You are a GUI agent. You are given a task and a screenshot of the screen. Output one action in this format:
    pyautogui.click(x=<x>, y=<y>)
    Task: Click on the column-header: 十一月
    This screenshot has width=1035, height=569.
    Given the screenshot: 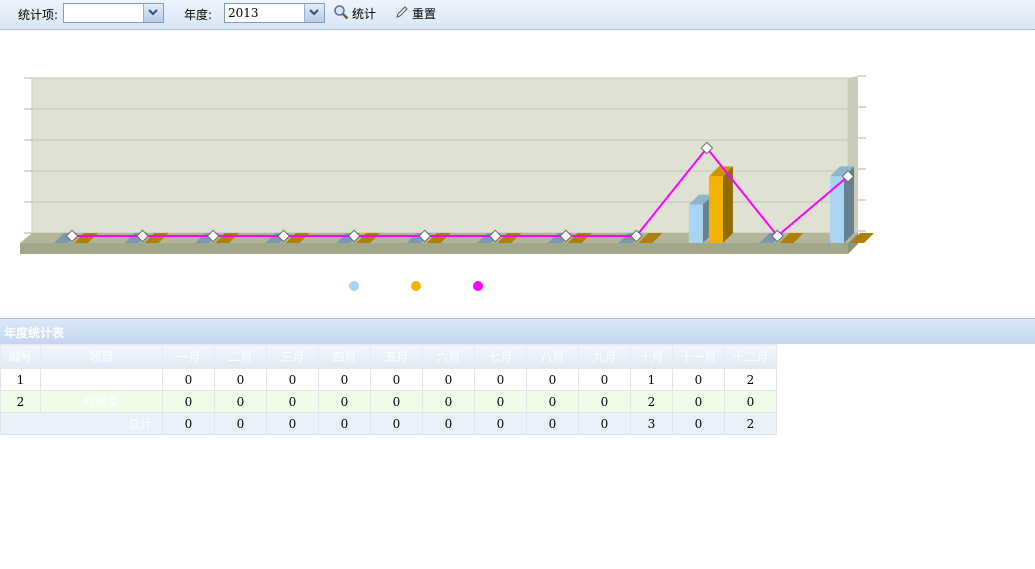 What is the action you would take?
    pyautogui.click(x=698, y=356)
    